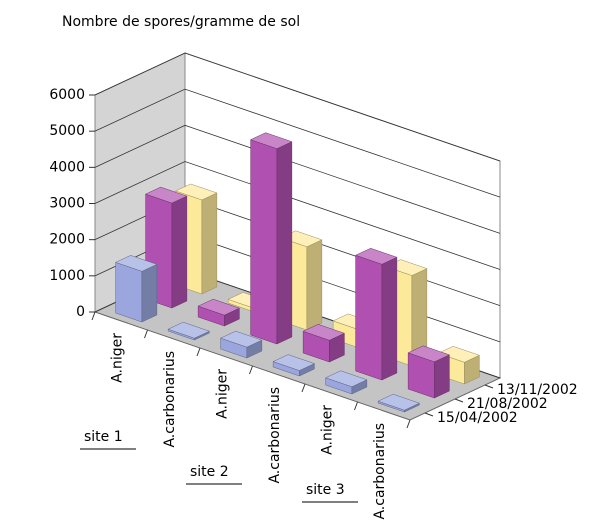 Image resolution: width=592 pixels, height=529 pixels. I want to click on chart-title: Nombre de spores/gramme de sol, so click(181, 22).